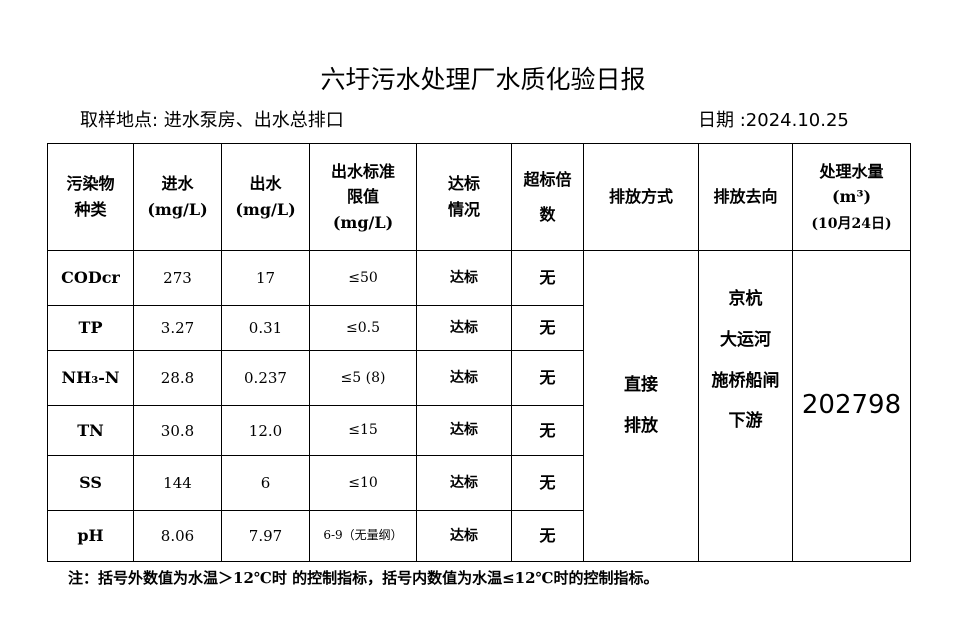 The height and width of the screenshot is (635, 966). What do you see at coordinates (265, 378) in the screenshot?
I see `outflow-value: 0.237` at bounding box center [265, 378].